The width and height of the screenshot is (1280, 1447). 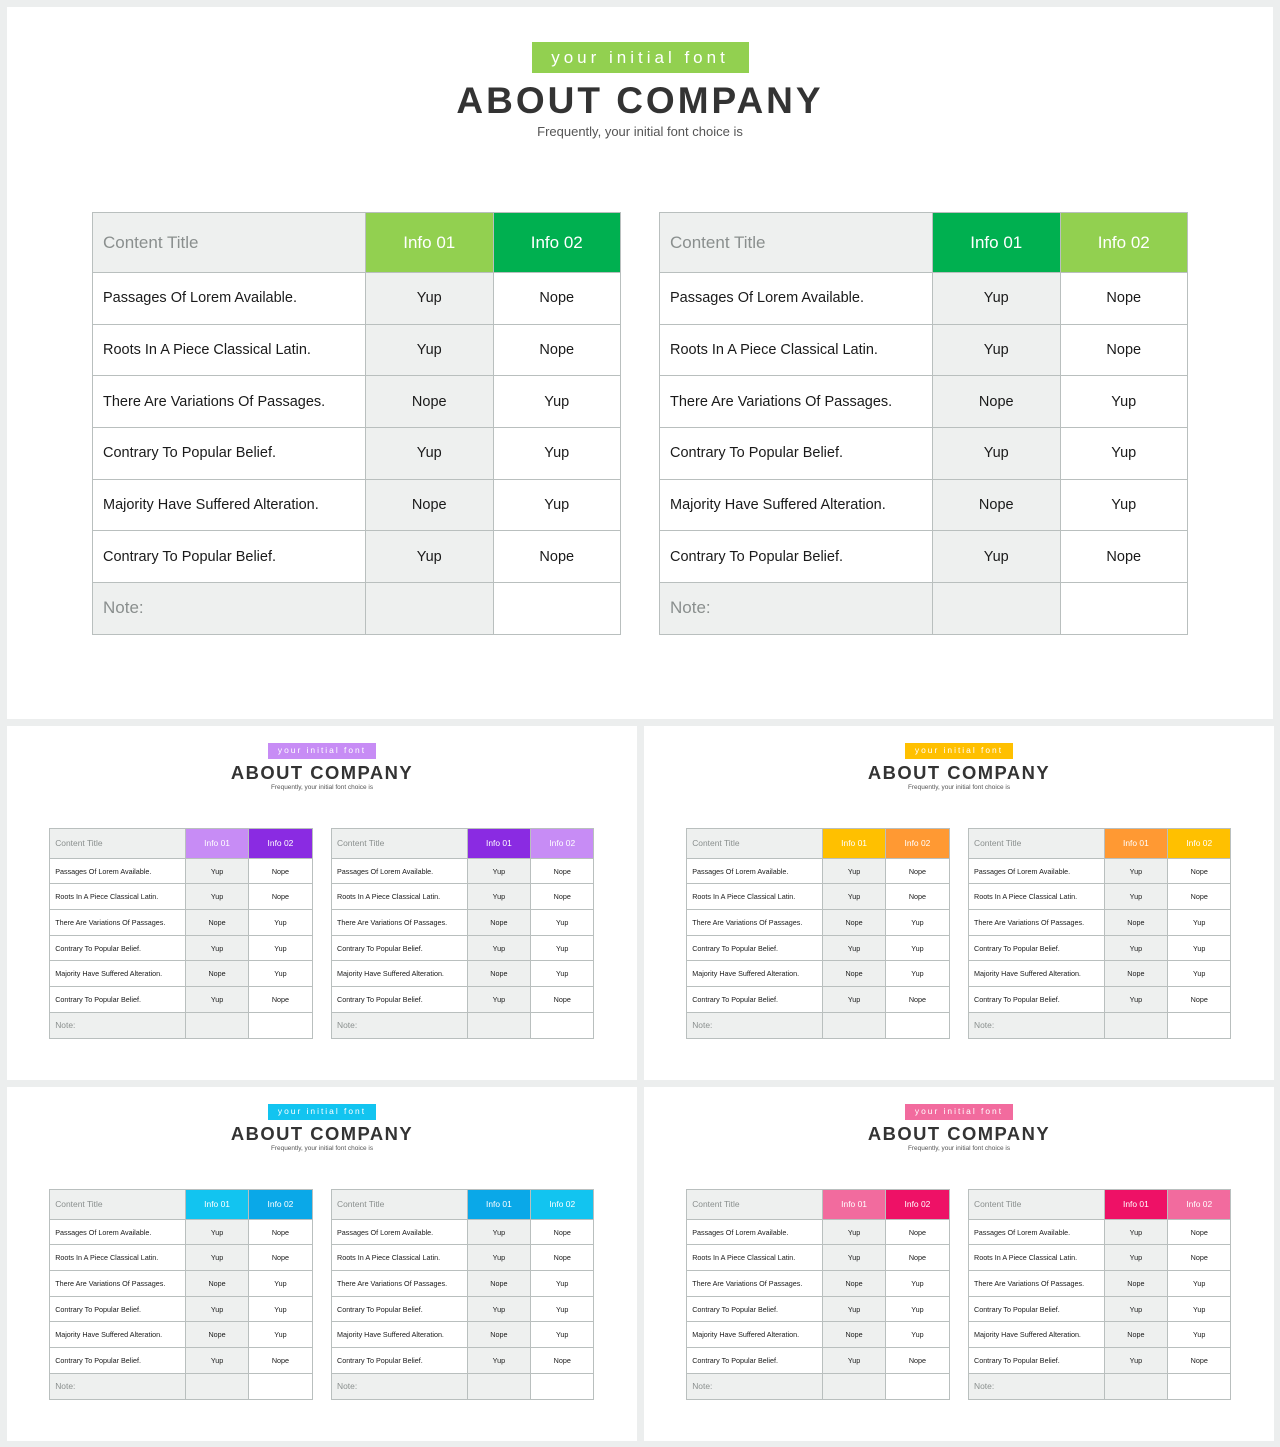 What do you see at coordinates (959, 751) in the screenshot?
I see `slide-tag: your initial font` at bounding box center [959, 751].